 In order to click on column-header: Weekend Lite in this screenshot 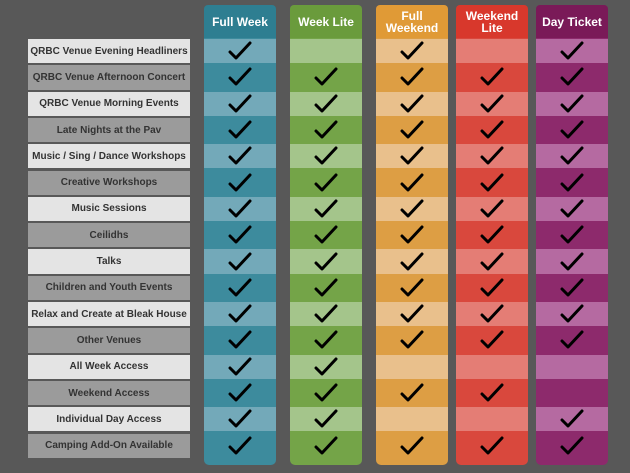, I will do `click(492, 21)`.